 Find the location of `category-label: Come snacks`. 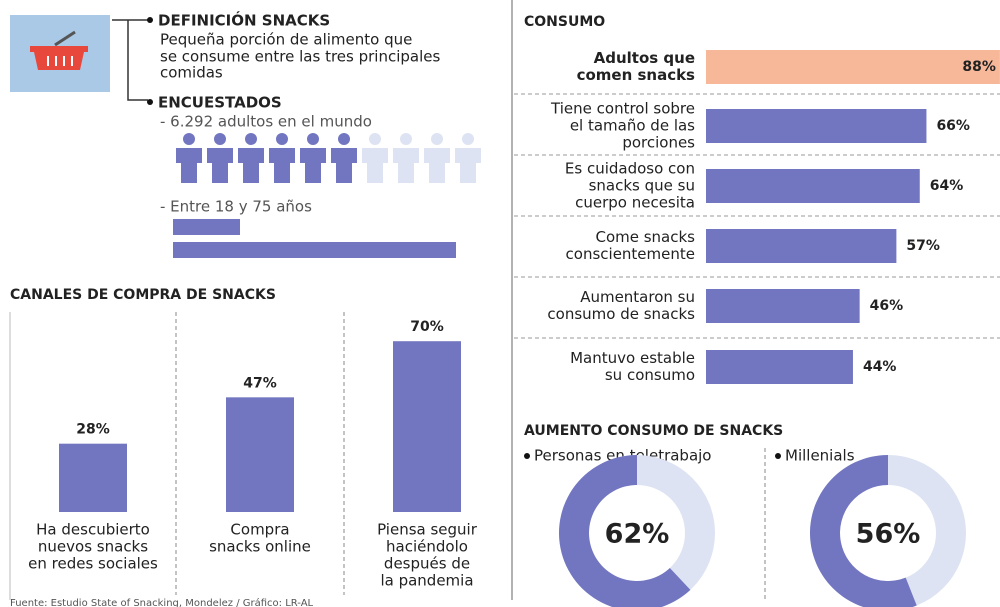

category-label: Come snacks is located at coordinates (645, 237).